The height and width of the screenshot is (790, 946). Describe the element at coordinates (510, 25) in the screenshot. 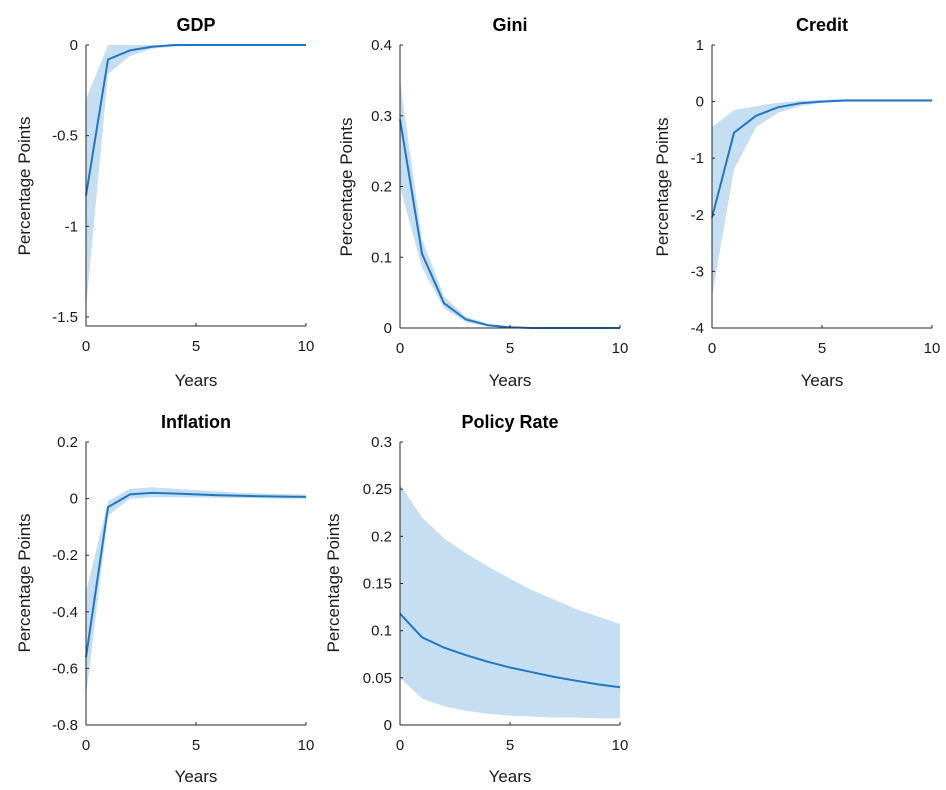

I see `chart-title: Gini` at that location.